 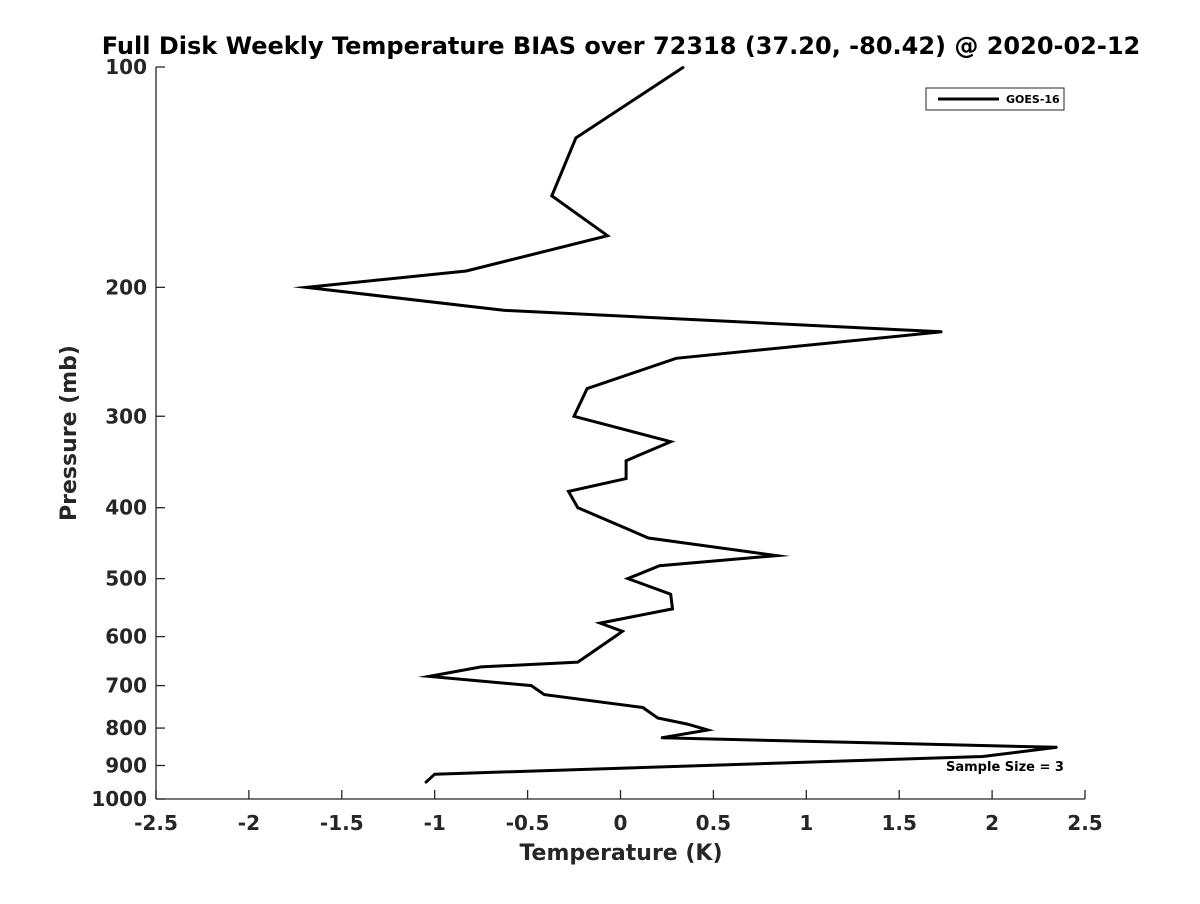 I want to click on legend-label-goes-16: GOES-16, so click(x=1033, y=99).